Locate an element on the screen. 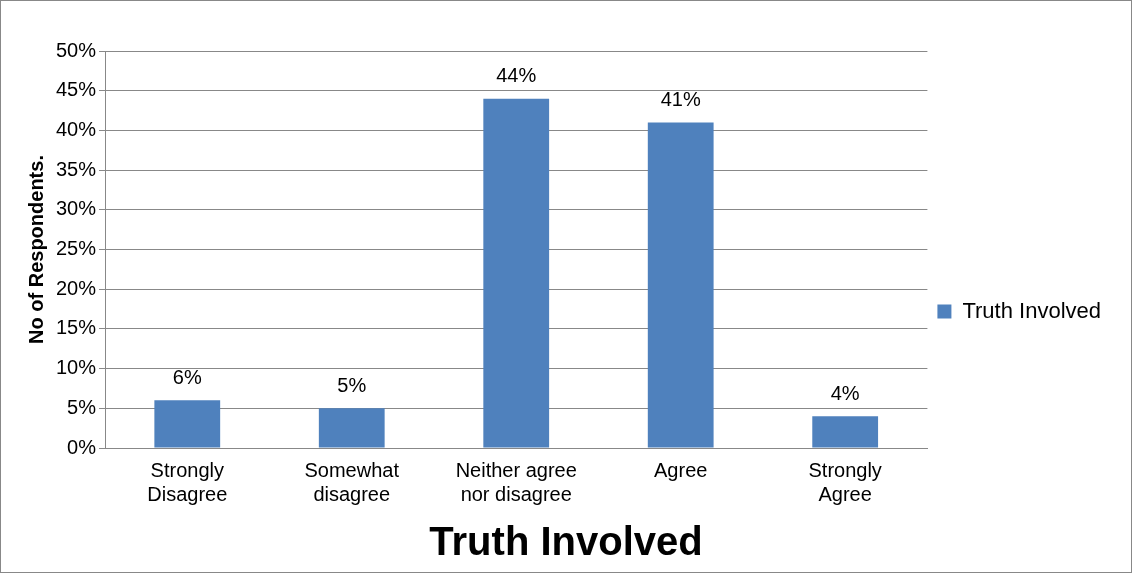 This screenshot has height=573, width=1132. y-tick-label: 0% is located at coordinates (82, 446).